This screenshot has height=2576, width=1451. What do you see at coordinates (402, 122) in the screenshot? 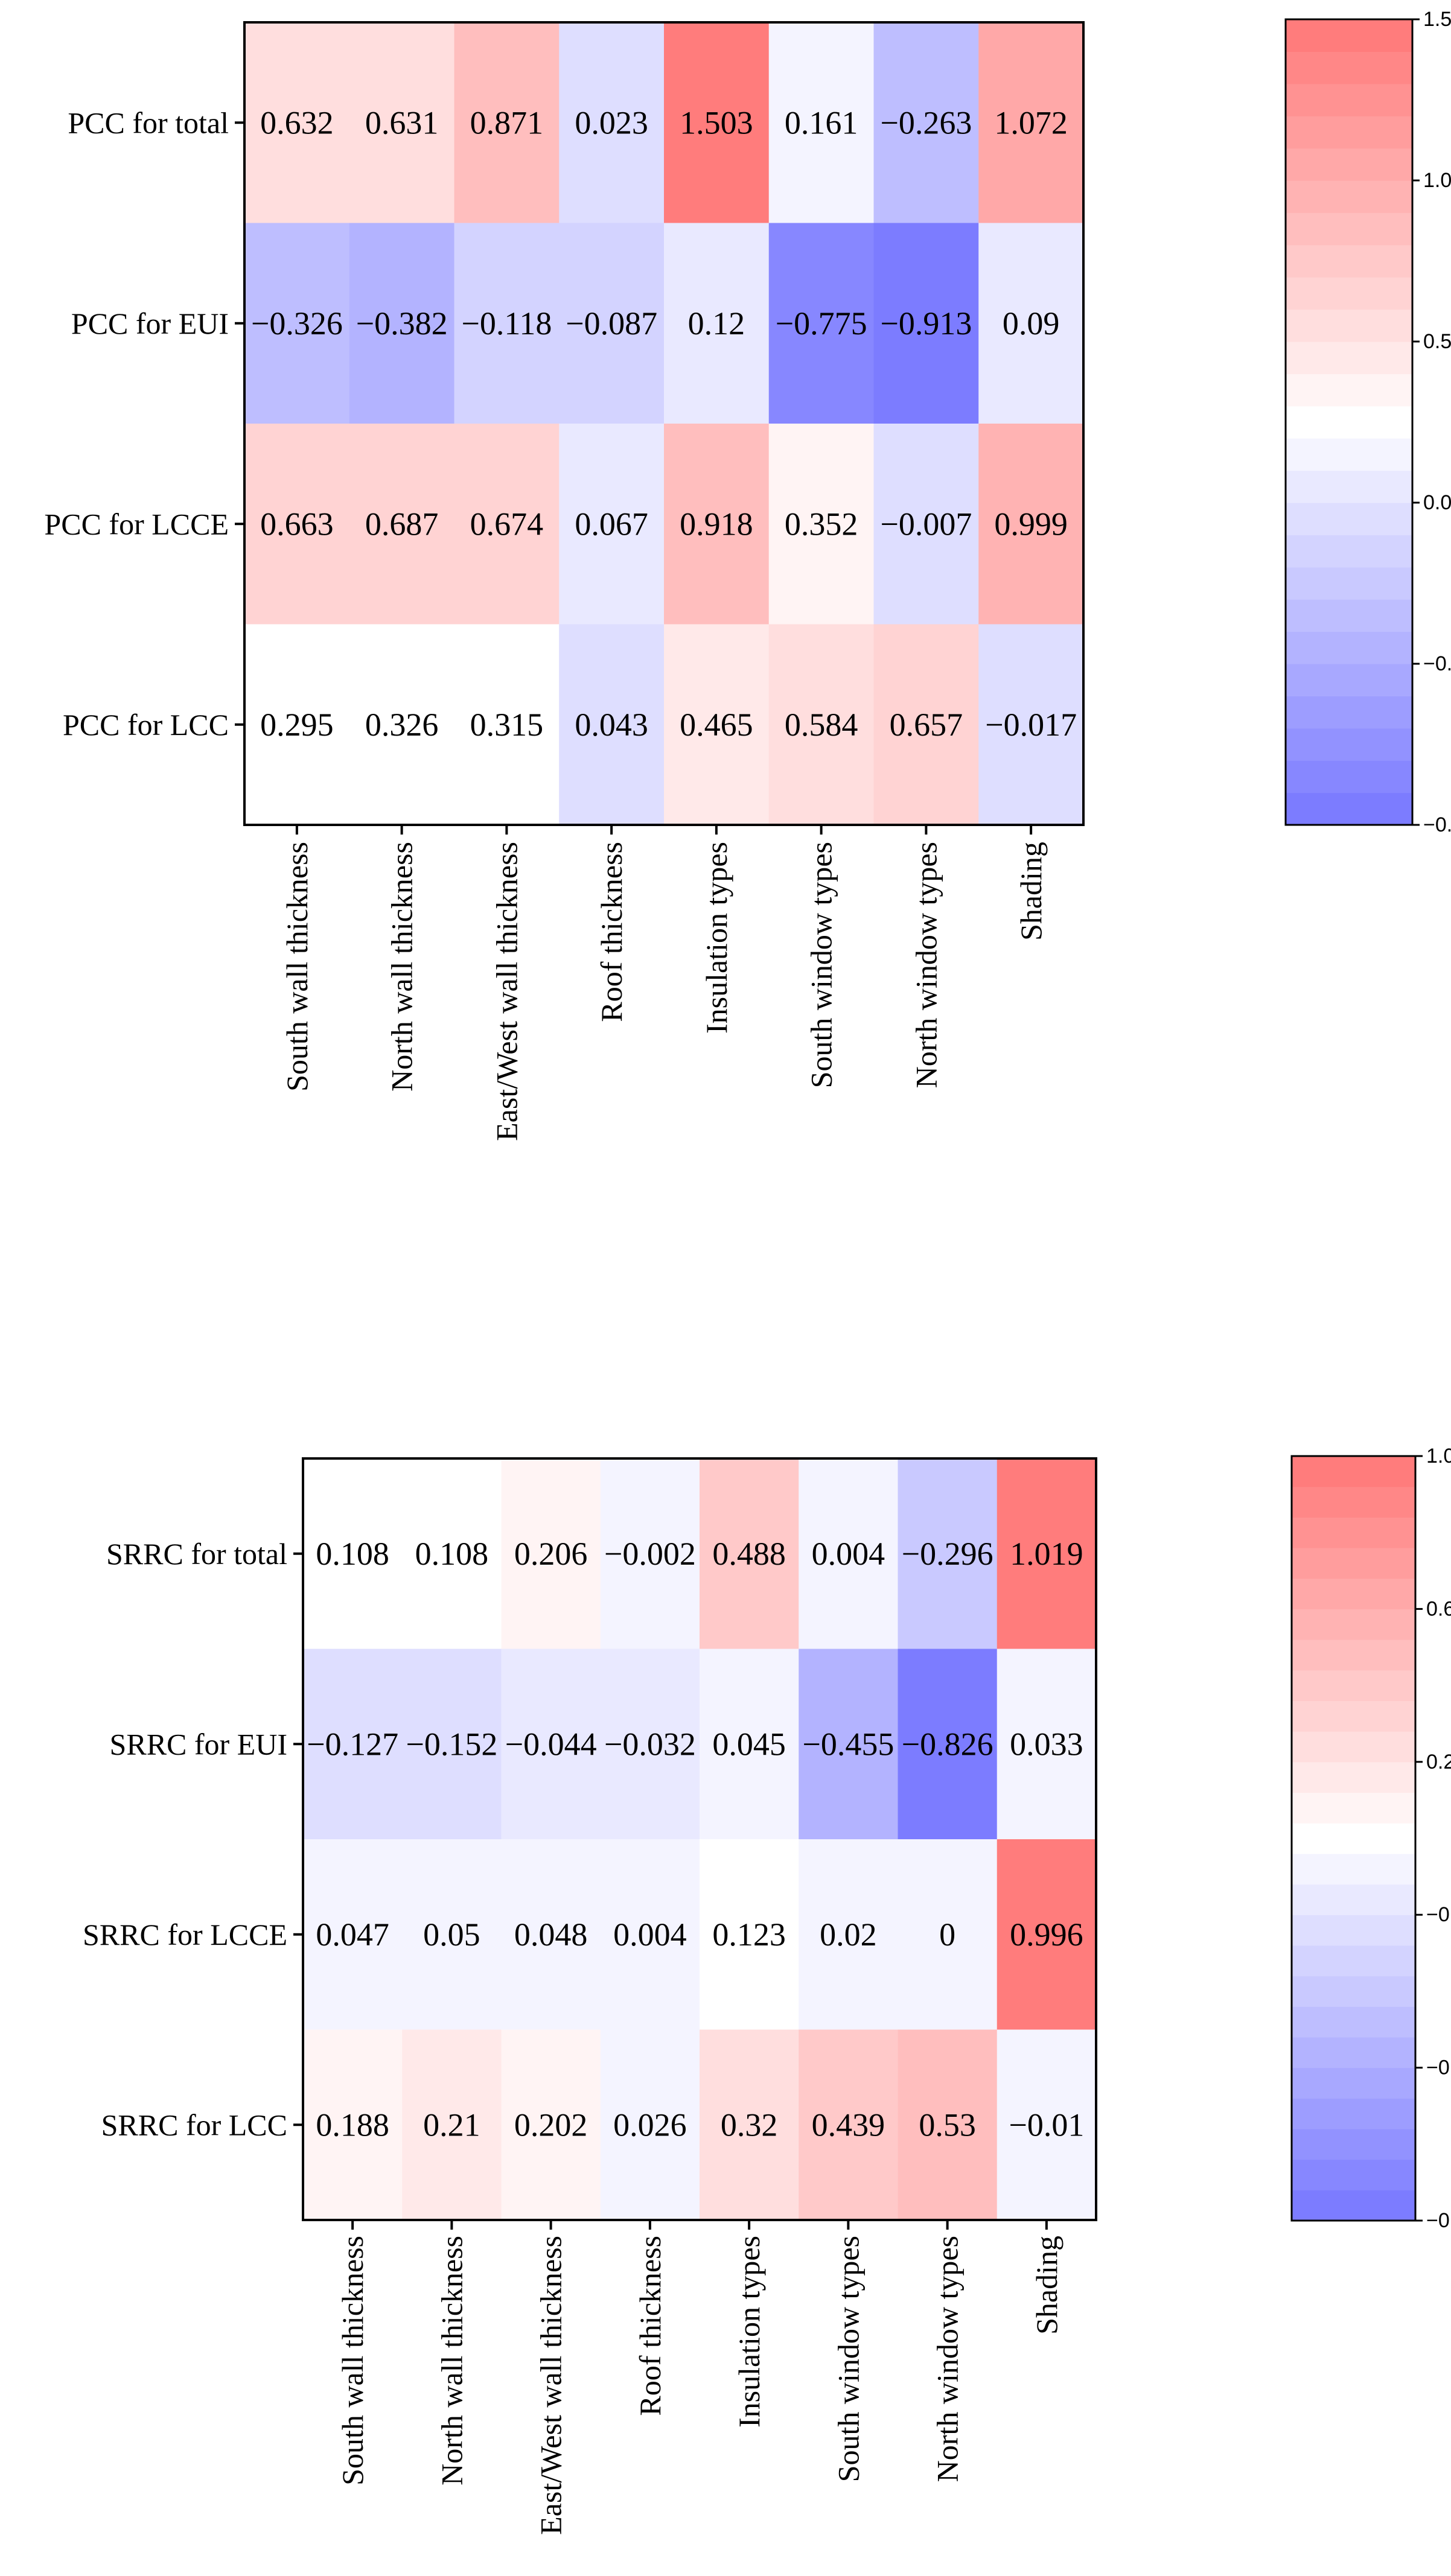
I see `cell-value-label: 0.631` at bounding box center [402, 122].